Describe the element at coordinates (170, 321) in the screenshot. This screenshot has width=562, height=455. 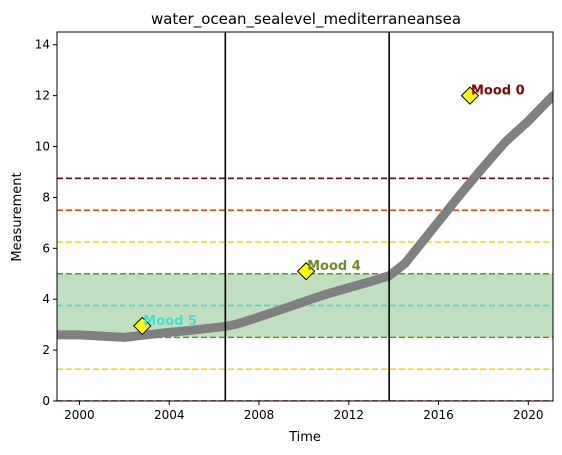
I see `annotation-label-2: Mood 5` at that location.